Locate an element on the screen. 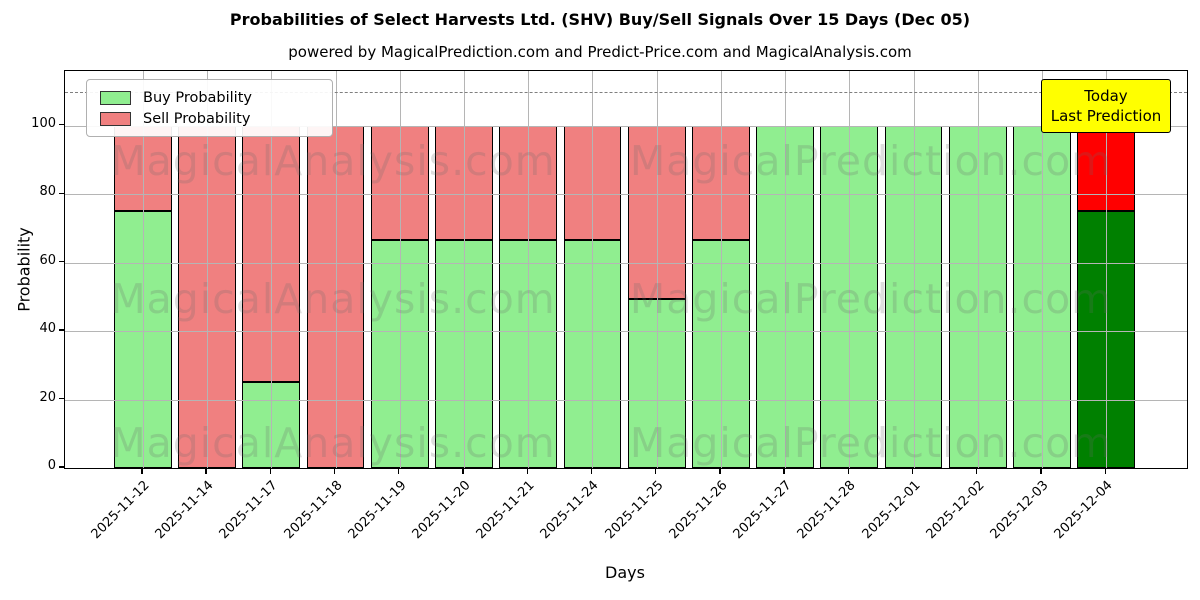  x-axis-label: Days is located at coordinates (625, 572).